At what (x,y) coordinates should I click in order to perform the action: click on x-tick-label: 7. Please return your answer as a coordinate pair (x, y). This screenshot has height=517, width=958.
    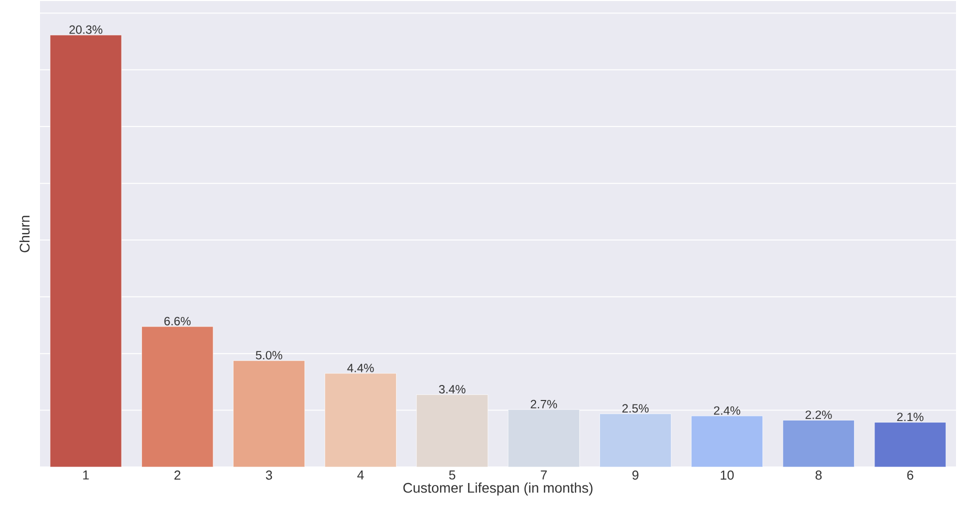
    Looking at the image, I should click on (543, 475).